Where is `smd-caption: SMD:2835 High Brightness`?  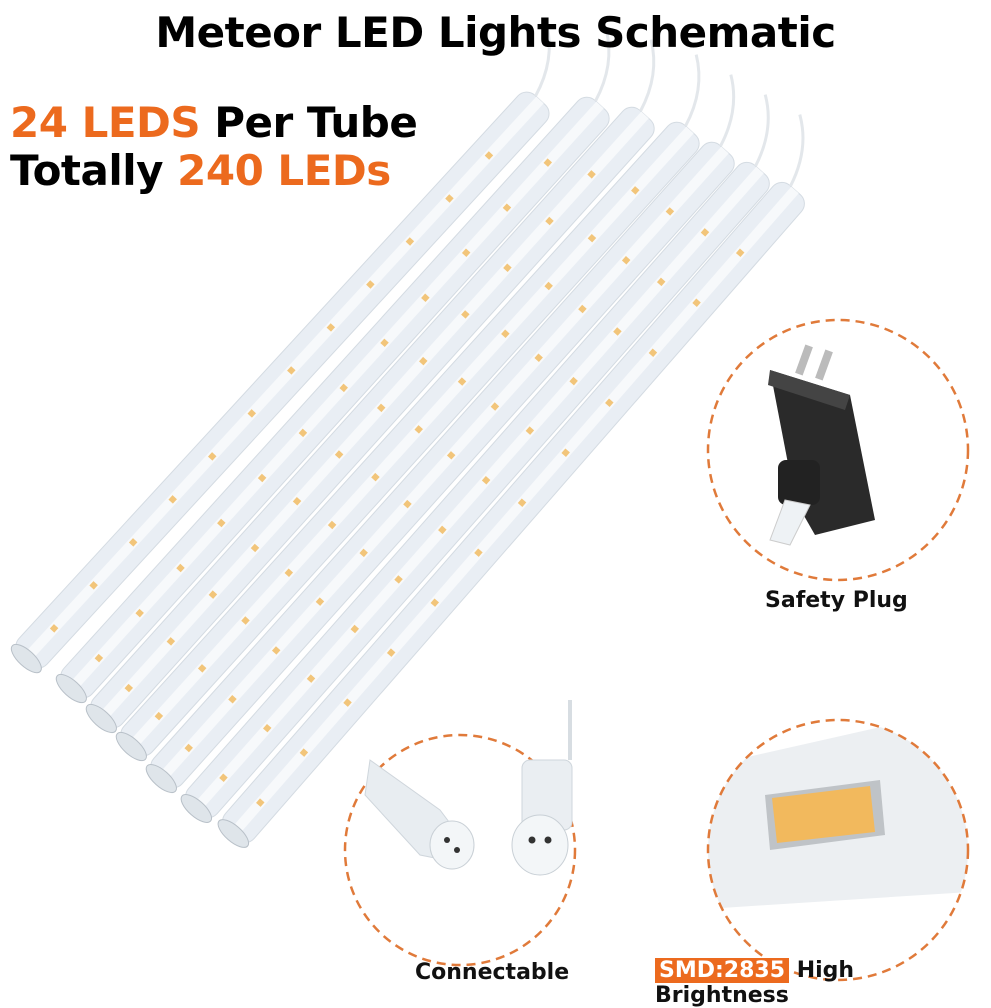 smd-caption: SMD:2835 High Brightness is located at coordinates (823, 983).